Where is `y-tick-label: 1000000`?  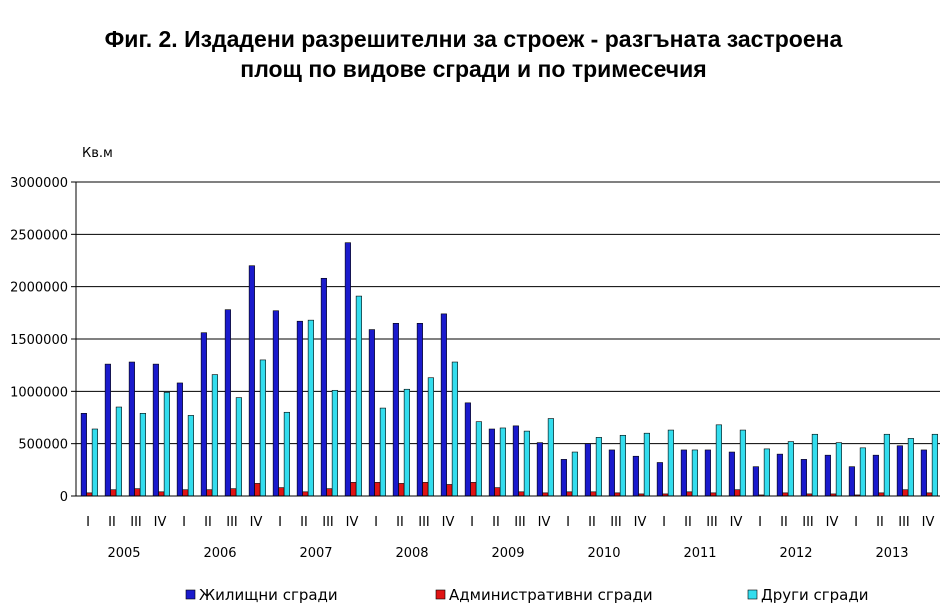
y-tick-label: 1000000 is located at coordinates (39, 392).